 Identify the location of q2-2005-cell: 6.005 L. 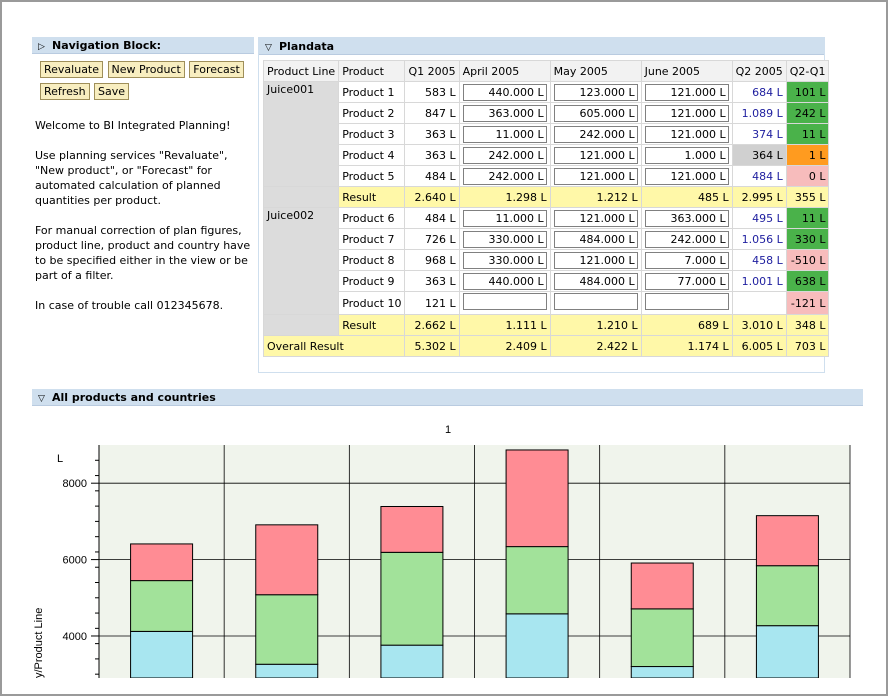
(759, 346).